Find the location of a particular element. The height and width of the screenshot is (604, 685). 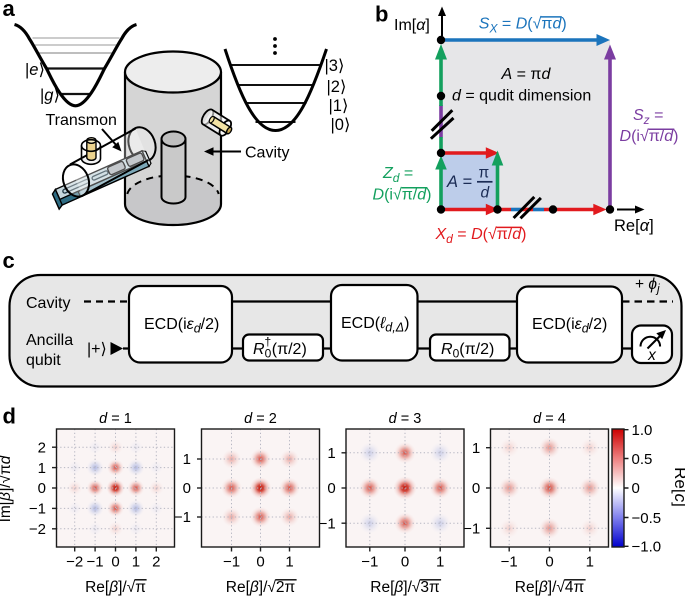

svg-text: d = 2 is located at coordinates (260, 419).